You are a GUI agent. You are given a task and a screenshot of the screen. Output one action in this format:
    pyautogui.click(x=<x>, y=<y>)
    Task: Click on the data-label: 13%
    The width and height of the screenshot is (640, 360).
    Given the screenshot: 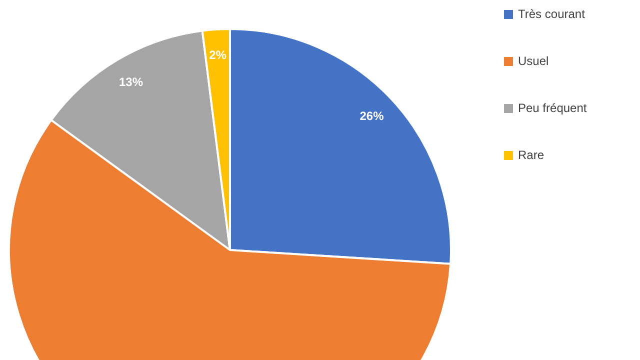 What is the action you would take?
    pyautogui.click(x=131, y=81)
    